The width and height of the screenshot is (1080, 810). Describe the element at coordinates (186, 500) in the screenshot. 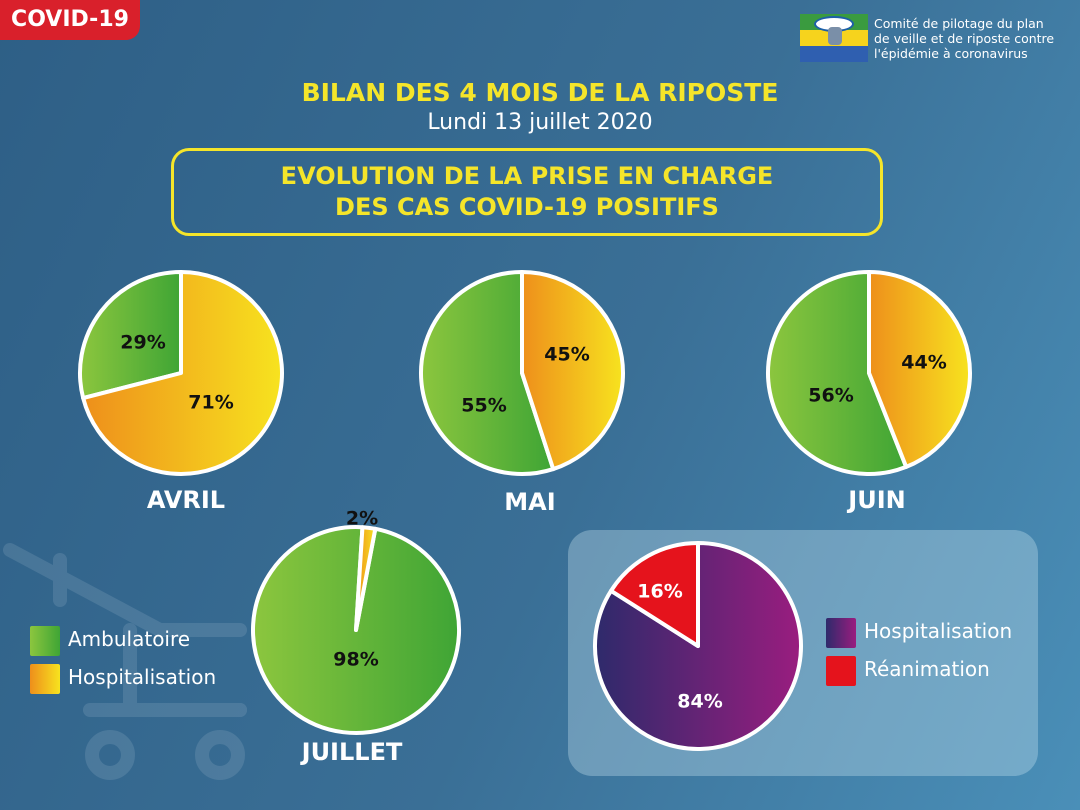

I see `month-label-avril: AVRIL` at that location.